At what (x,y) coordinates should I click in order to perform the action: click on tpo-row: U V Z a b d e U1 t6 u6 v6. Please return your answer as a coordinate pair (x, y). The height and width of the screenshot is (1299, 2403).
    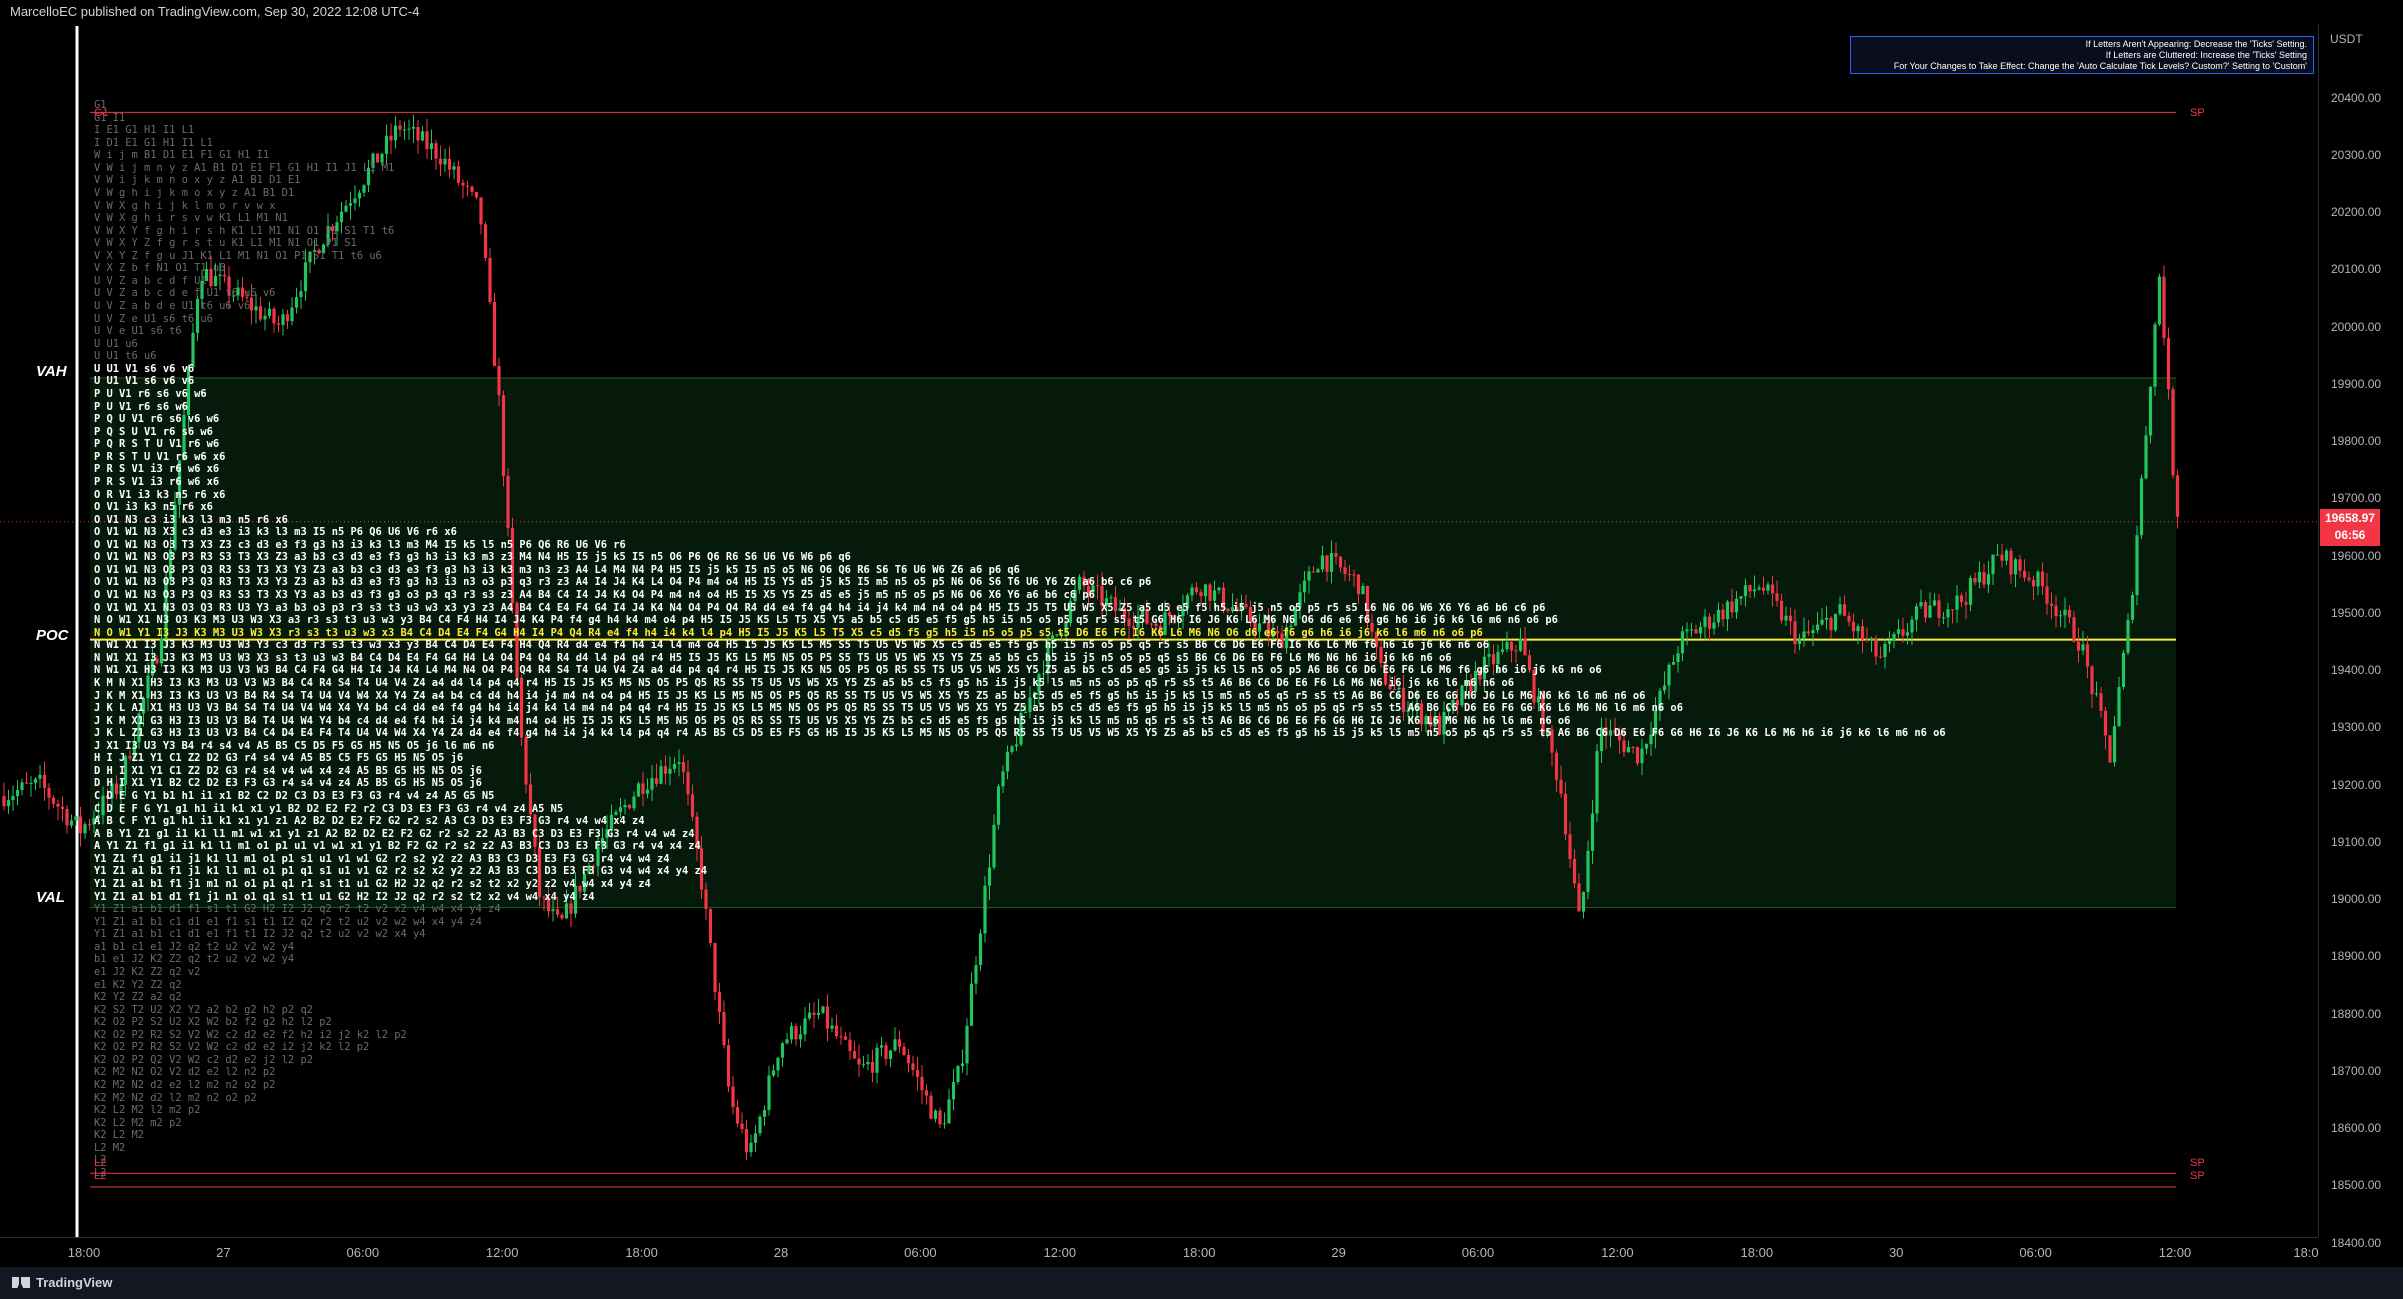
    Looking at the image, I should click on (172, 306).